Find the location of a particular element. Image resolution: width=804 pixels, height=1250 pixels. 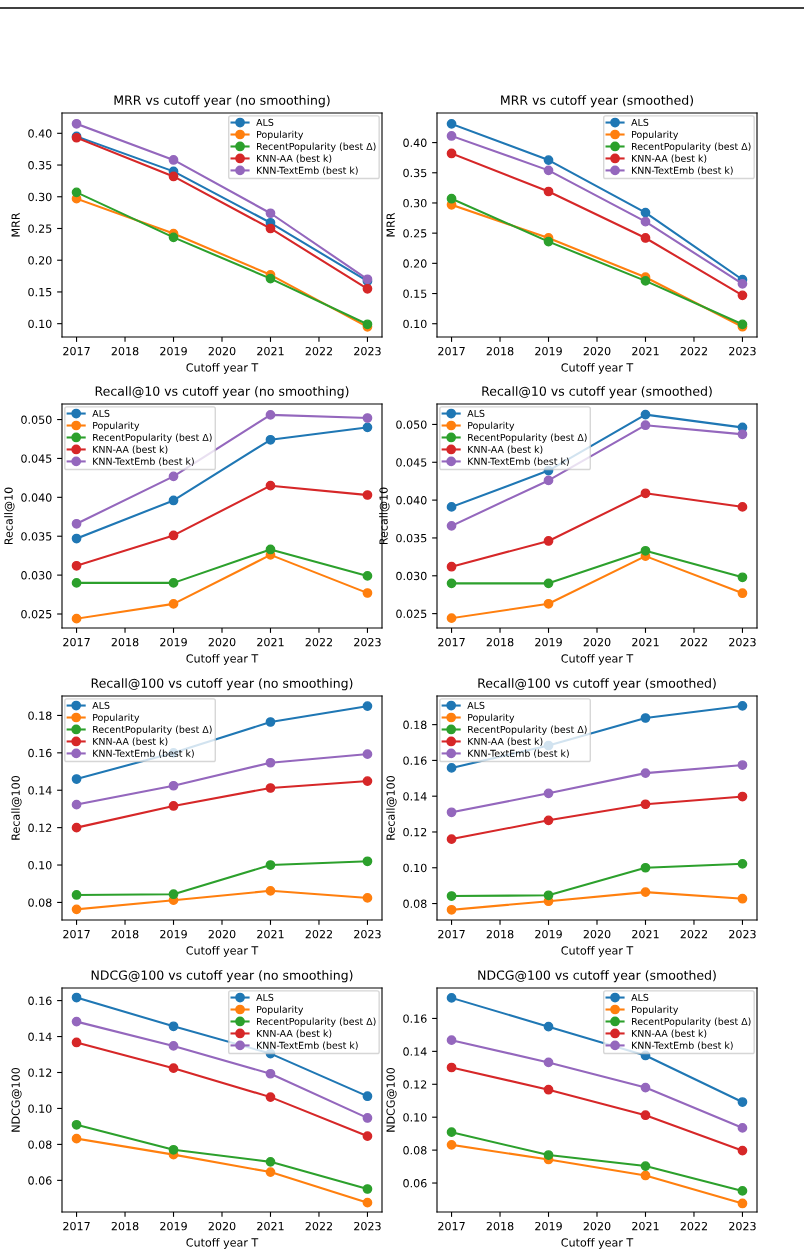

y-tick-label: 0.35 is located at coordinates (40, 165).